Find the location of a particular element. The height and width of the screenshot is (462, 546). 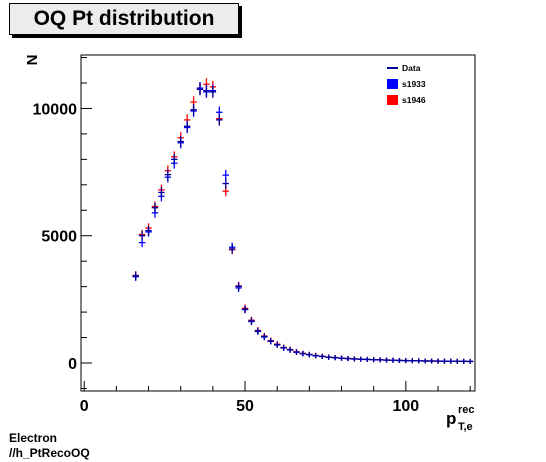

y-tick-label: 5000 is located at coordinates (59, 237).